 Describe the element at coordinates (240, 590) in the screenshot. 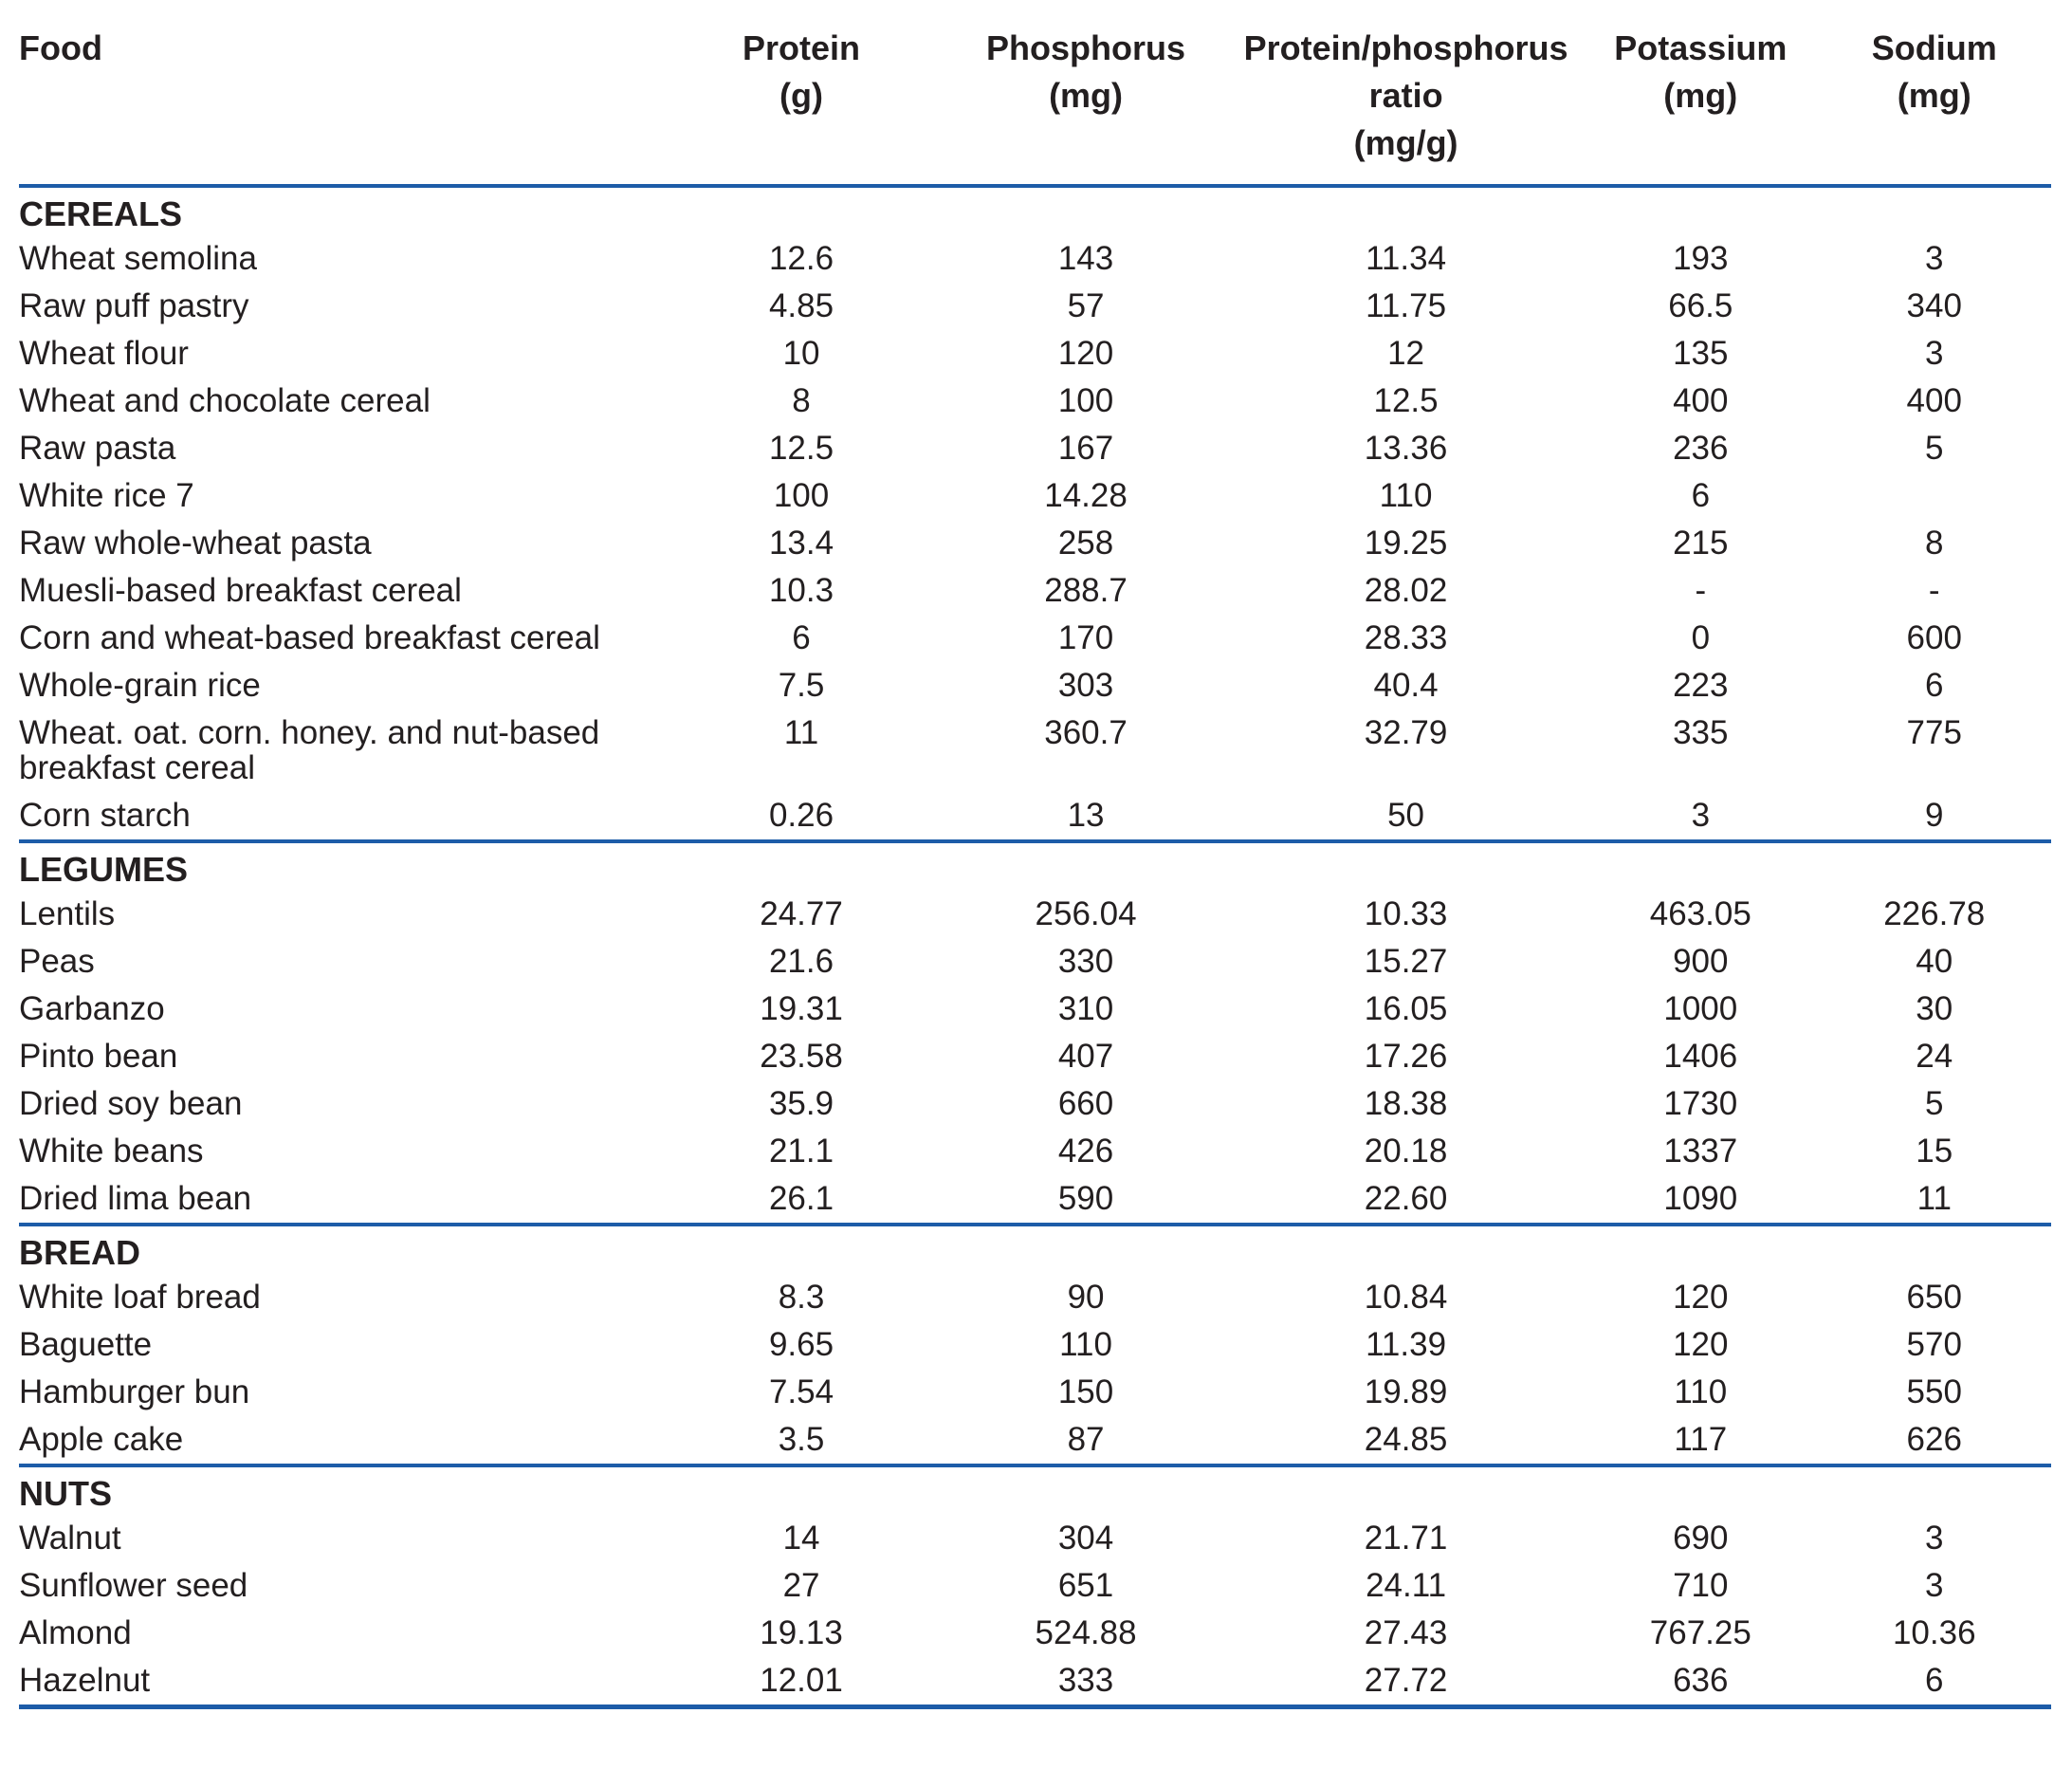

I see `food-name-cell: Muesli-based breakfast cereal` at that location.